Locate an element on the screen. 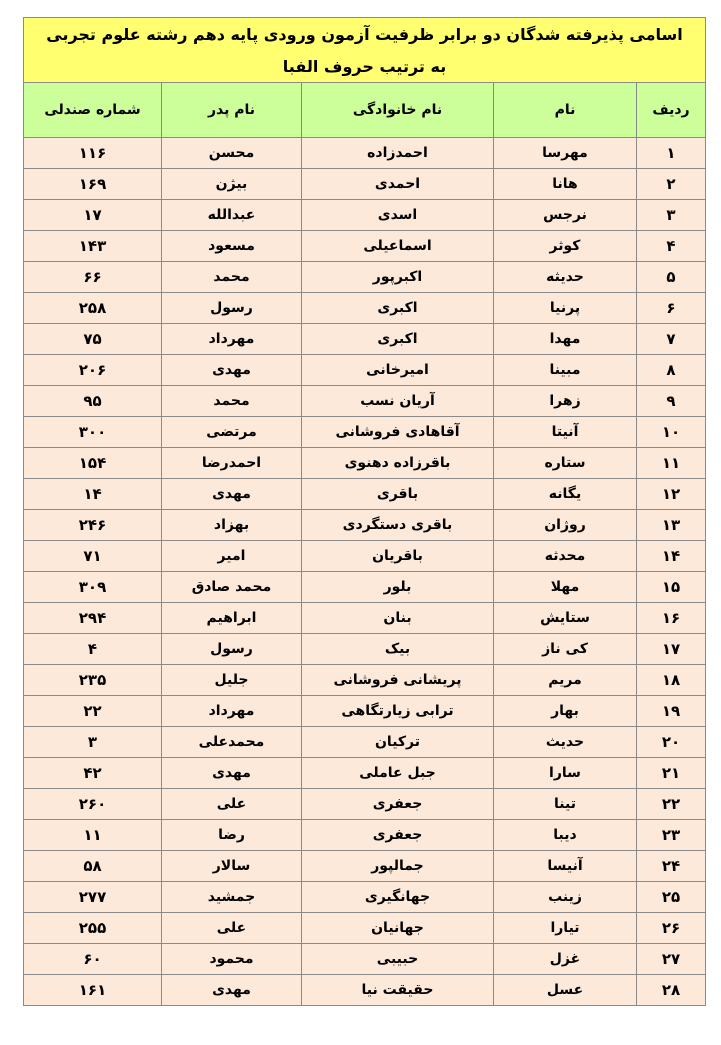 Image resolution: width=721 pixels, height=1045 pixels. cell-father-name: جمشید is located at coordinates (231, 897).